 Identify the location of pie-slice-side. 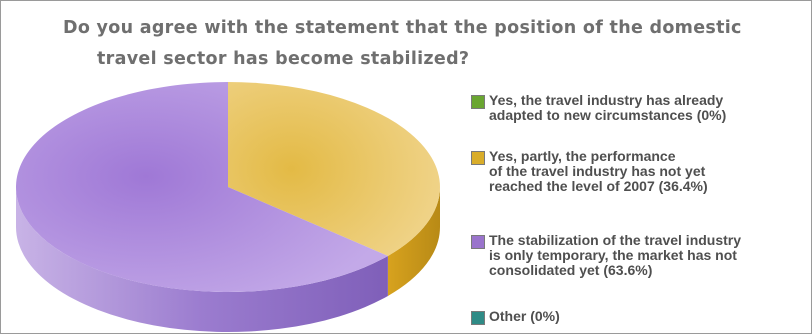
(413, 241).